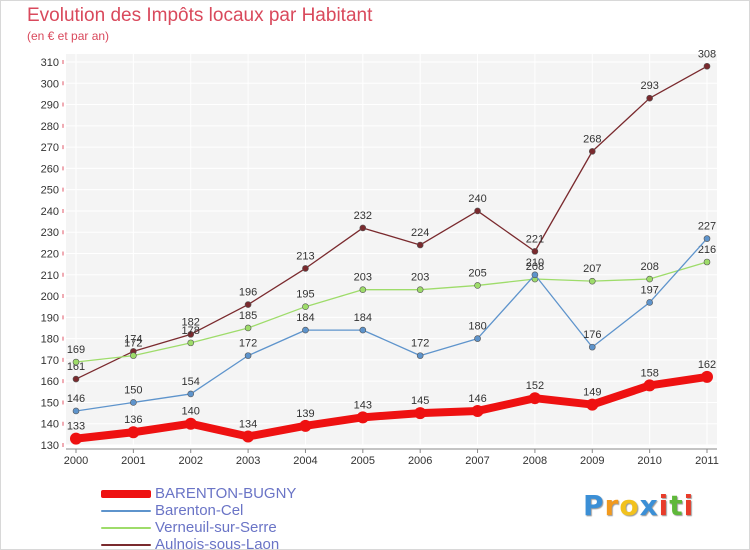 The height and width of the screenshot is (550, 750). Describe the element at coordinates (50, 446) in the screenshot. I see `y-tick-label: 130` at that location.